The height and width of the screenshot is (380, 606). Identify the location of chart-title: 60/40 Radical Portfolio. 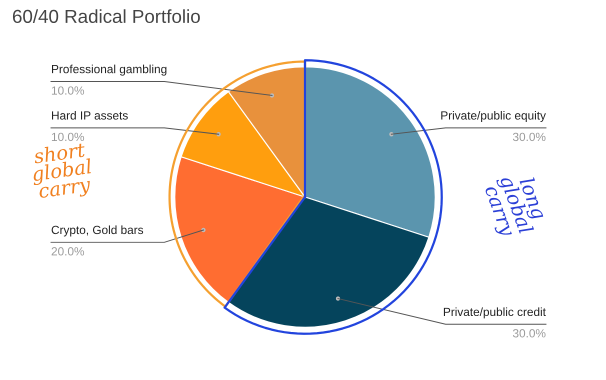
(106, 16).